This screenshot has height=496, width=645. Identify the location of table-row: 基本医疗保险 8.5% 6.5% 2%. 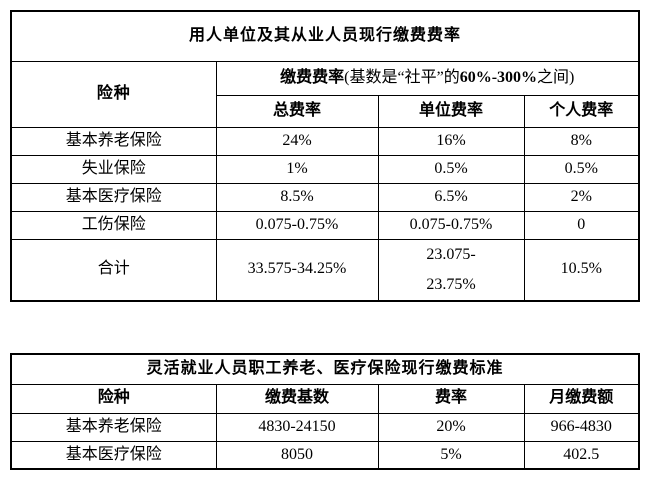
(325, 197).